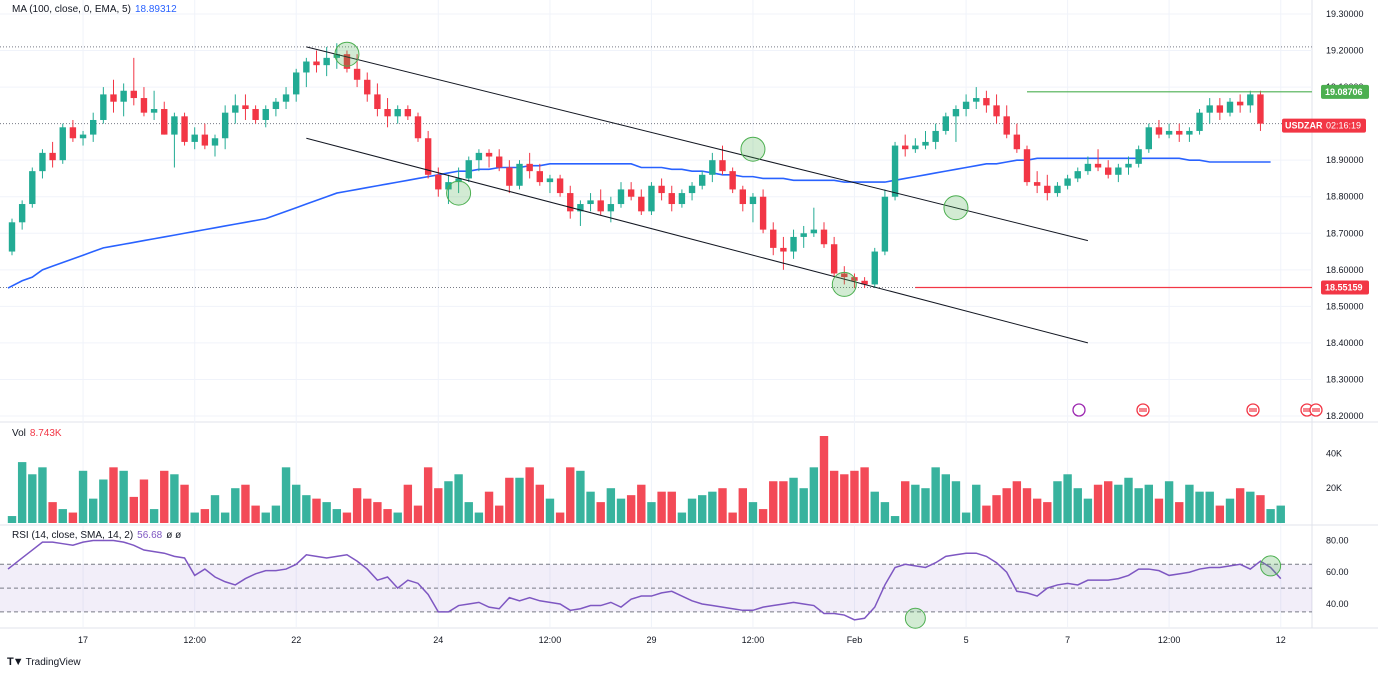 The height and width of the screenshot is (677, 1378). Describe the element at coordinates (651, 640) in the screenshot. I see `time-axis-label: 29` at that location.